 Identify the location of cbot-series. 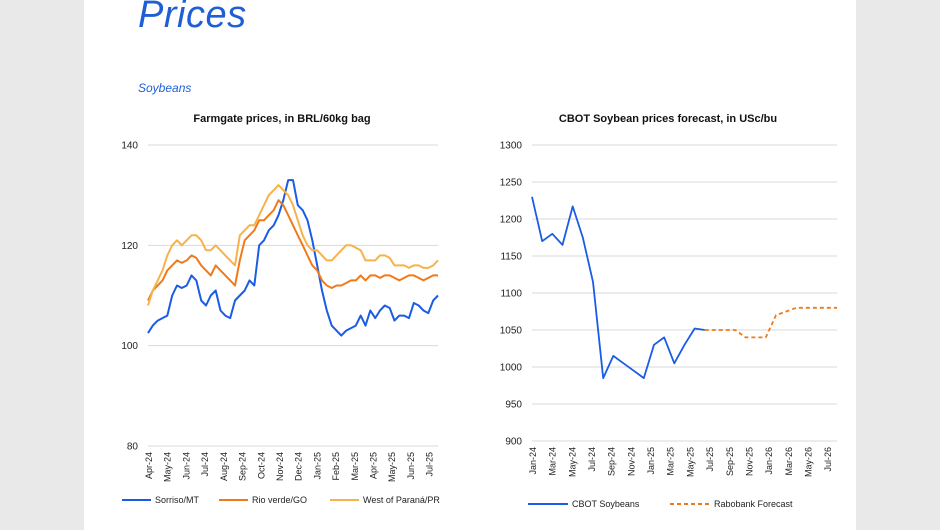
(684, 288).